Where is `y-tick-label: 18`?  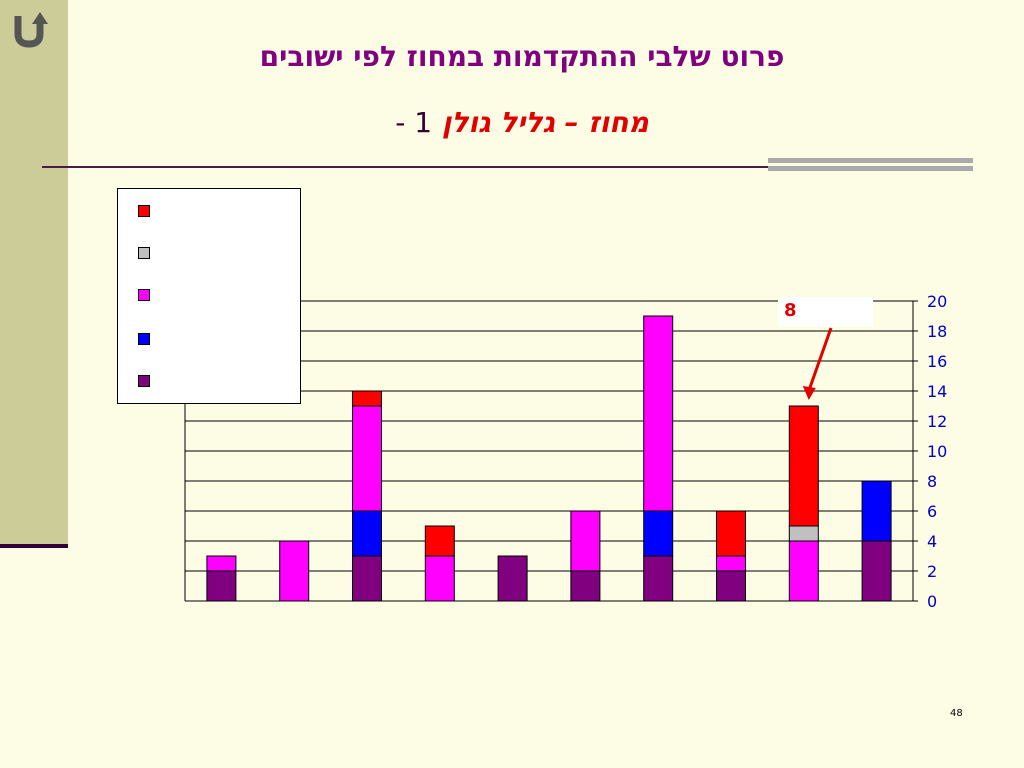 y-tick-label: 18 is located at coordinates (937, 331).